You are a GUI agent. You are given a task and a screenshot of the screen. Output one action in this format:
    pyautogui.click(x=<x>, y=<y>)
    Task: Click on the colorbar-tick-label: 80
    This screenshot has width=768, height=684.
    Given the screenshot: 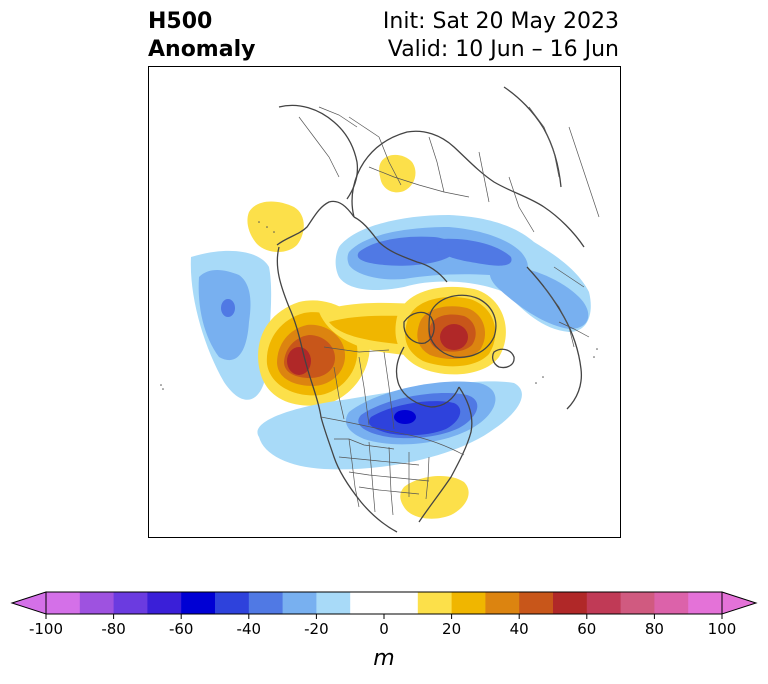 What is the action you would take?
    pyautogui.click(x=654, y=629)
    